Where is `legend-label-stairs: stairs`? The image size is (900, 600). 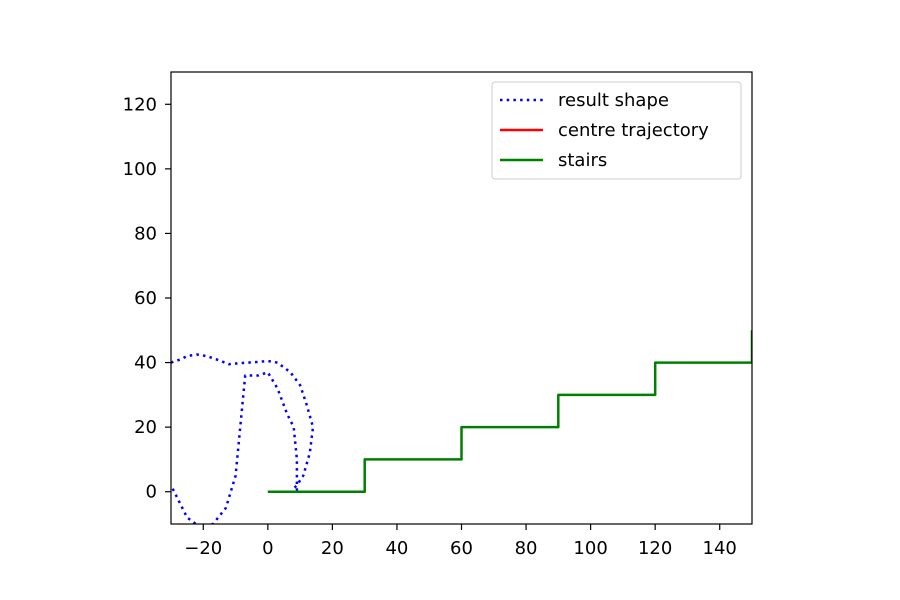
legend-label-stairs: stairs is located at coordinates (582, 160).